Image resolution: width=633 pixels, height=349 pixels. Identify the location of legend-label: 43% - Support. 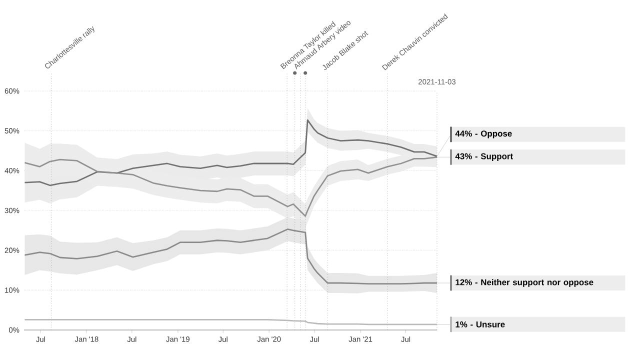
(484, 157).